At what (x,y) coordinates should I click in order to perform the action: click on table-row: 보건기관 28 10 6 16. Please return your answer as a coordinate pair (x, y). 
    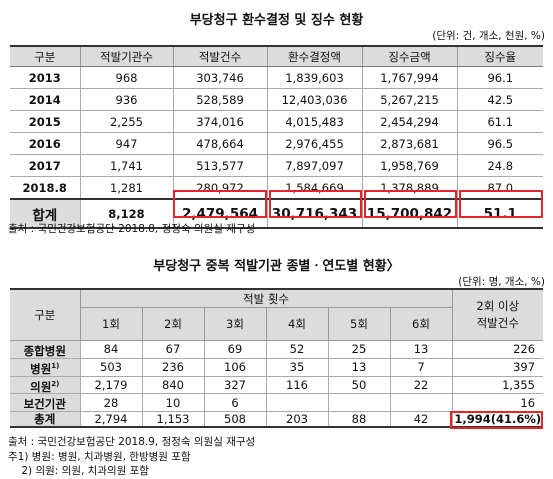
    Looking at the image, I should click on (277, 403).